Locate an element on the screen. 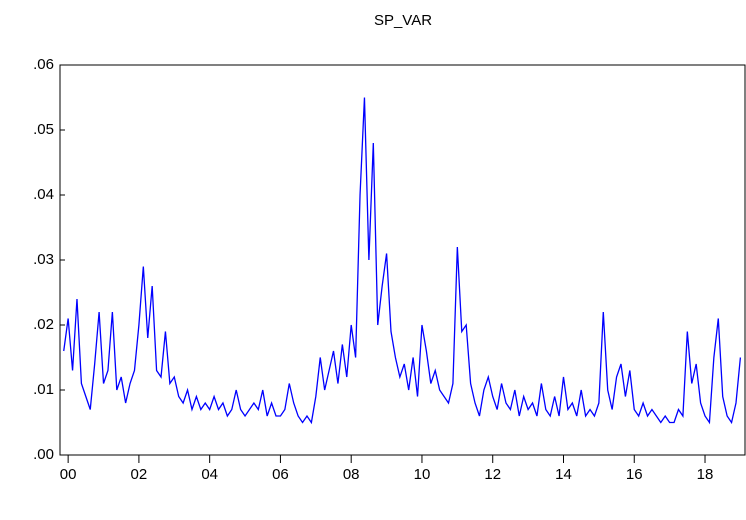 This screenshot has height=520, width=746. x-tick-label: 08 is located at coordinates (351, 474).